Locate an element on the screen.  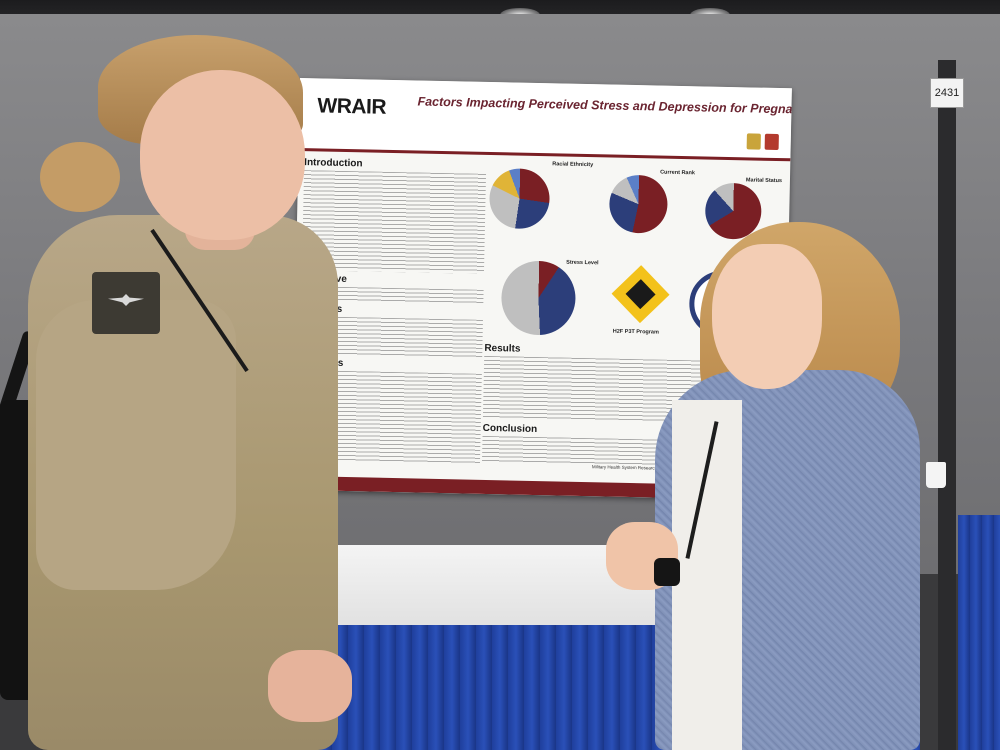
neighbor-table-skirt is located at coordinates (979, 632).